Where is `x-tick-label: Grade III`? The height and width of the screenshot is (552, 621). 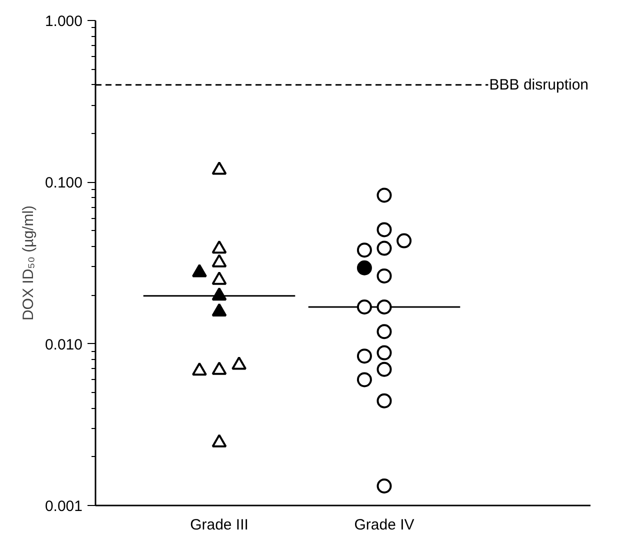
x-tick-label: Grade III is located at coordinates (219, 525).